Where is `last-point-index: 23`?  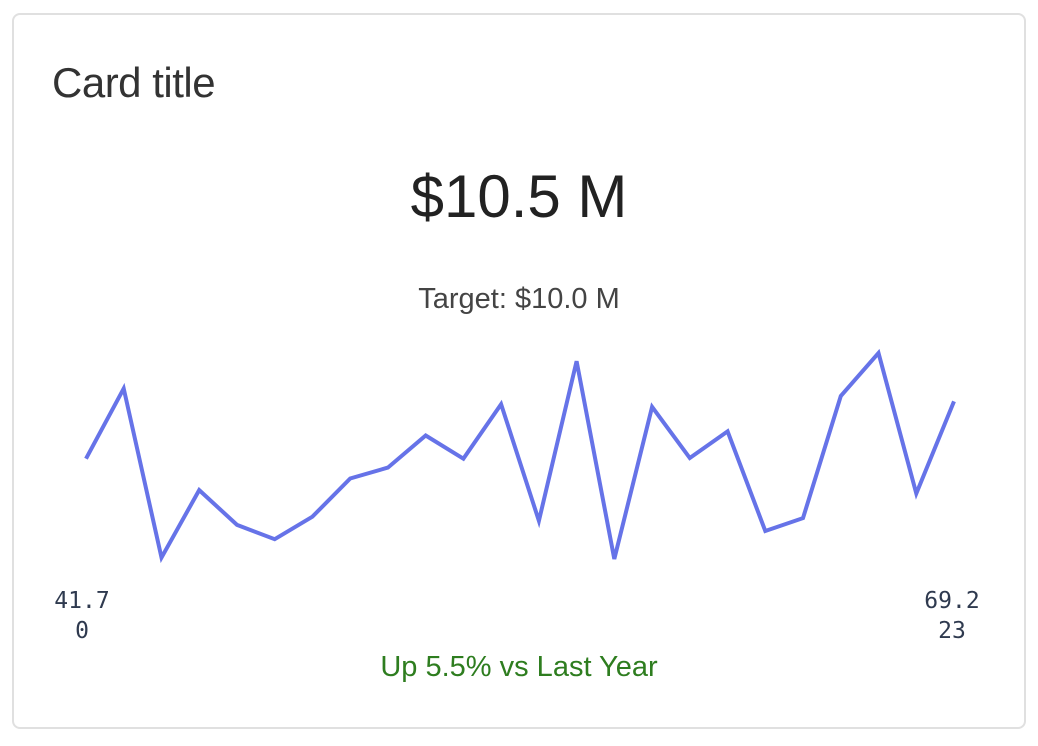
last-point-index: 23 is located at coordinates (952, 631).